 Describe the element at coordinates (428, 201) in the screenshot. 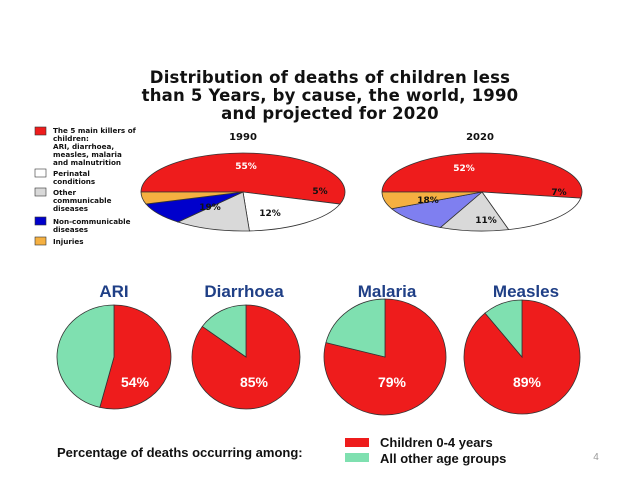

I see `pie-2020-label-perinatal: 18%` at that location.